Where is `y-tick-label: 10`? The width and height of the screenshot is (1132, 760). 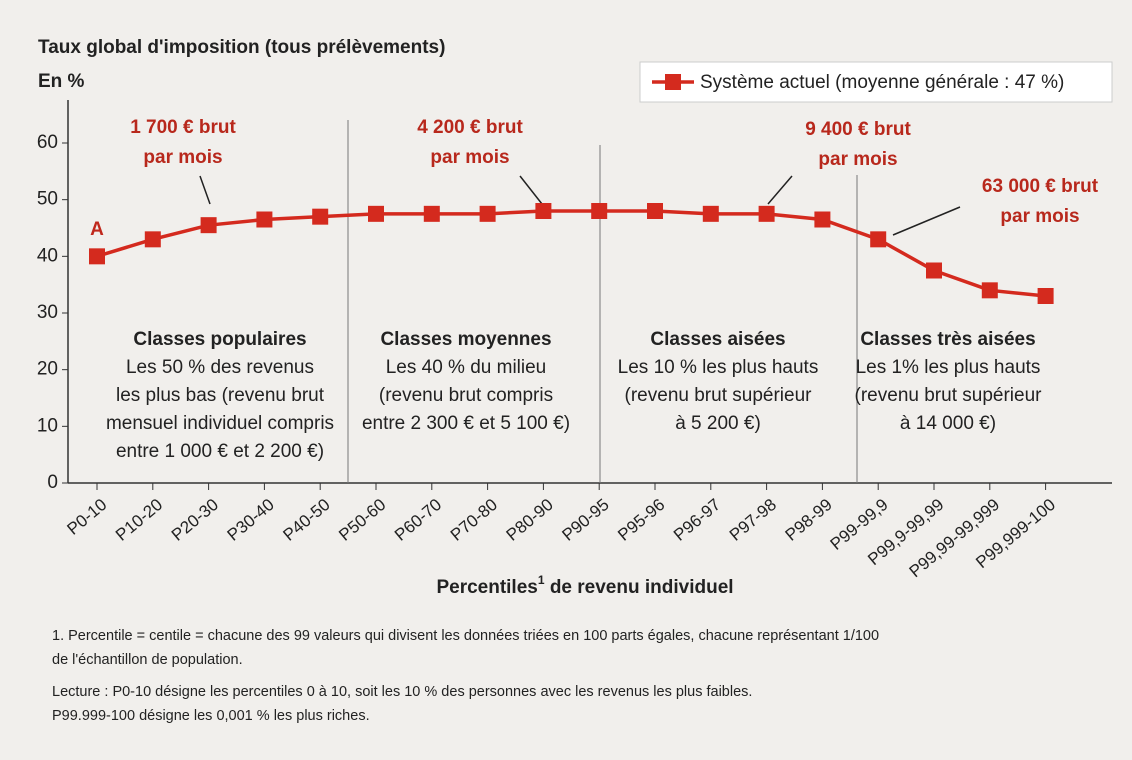 y-tick-label: 10 is located at coordinates (47, 425).